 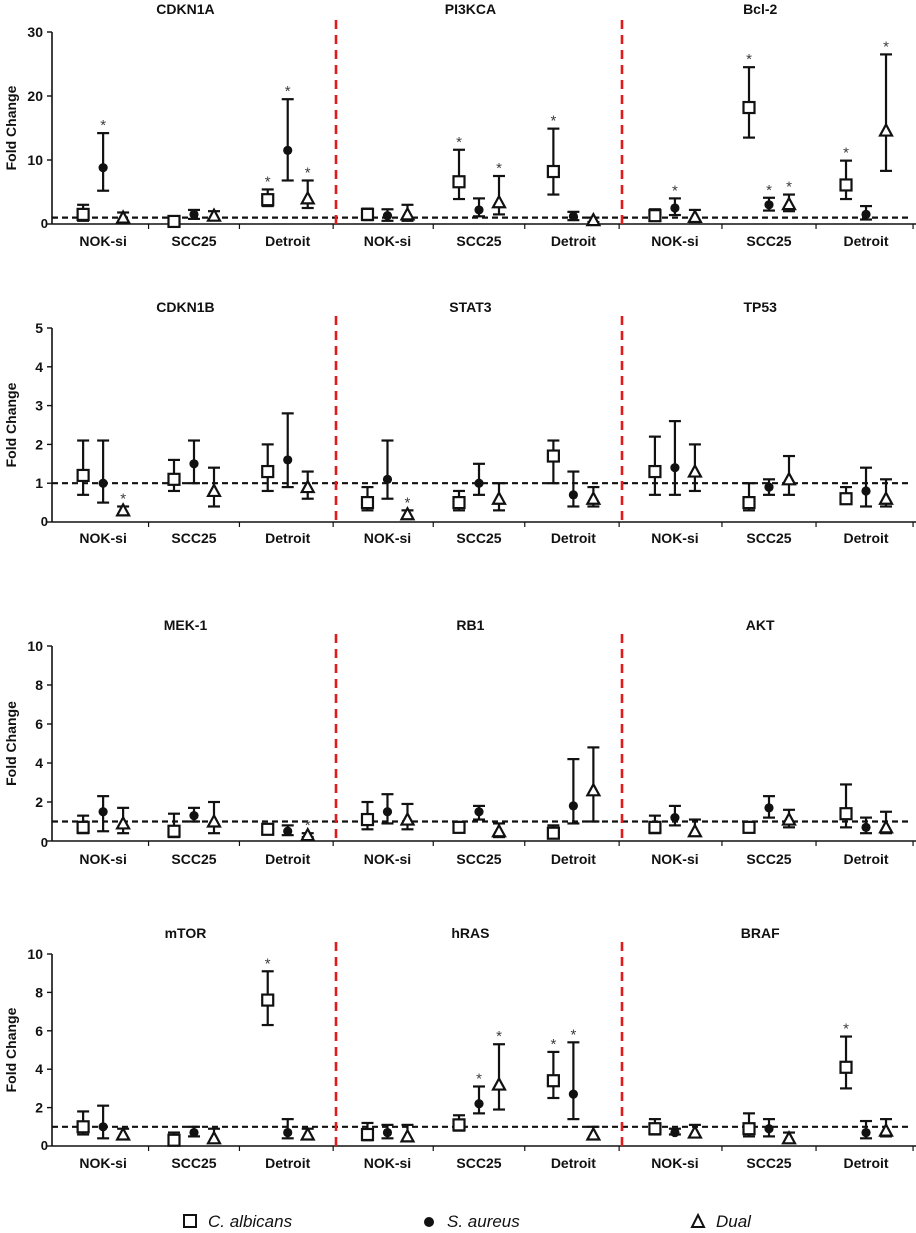 I want to click on panel-title: AKT, so click(x=760, y=625).